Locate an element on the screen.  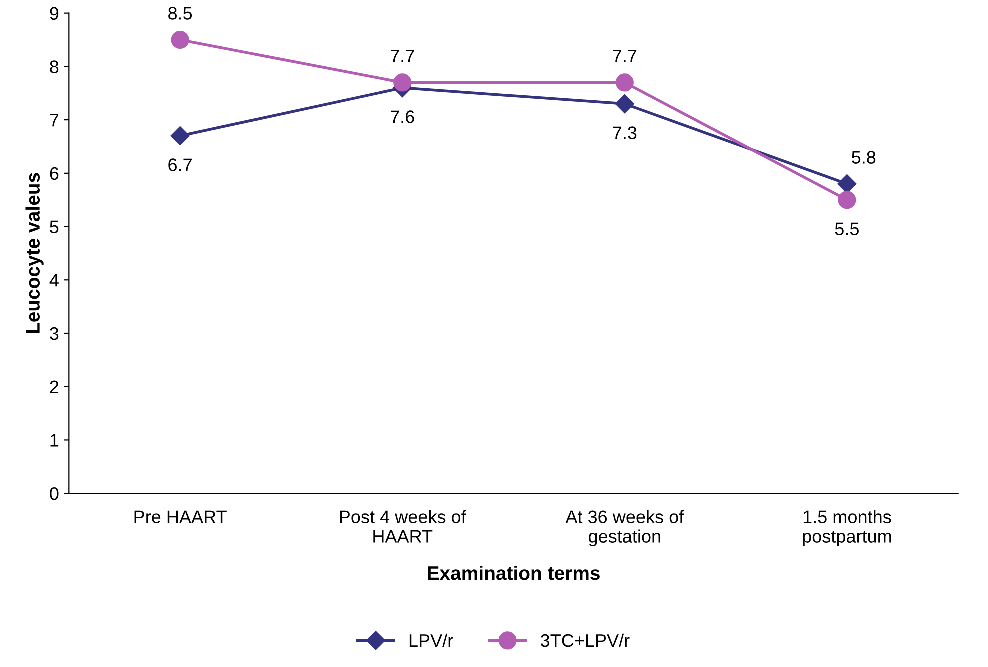
x-axis-title: Examination terms is located at coordinates (514, 573).